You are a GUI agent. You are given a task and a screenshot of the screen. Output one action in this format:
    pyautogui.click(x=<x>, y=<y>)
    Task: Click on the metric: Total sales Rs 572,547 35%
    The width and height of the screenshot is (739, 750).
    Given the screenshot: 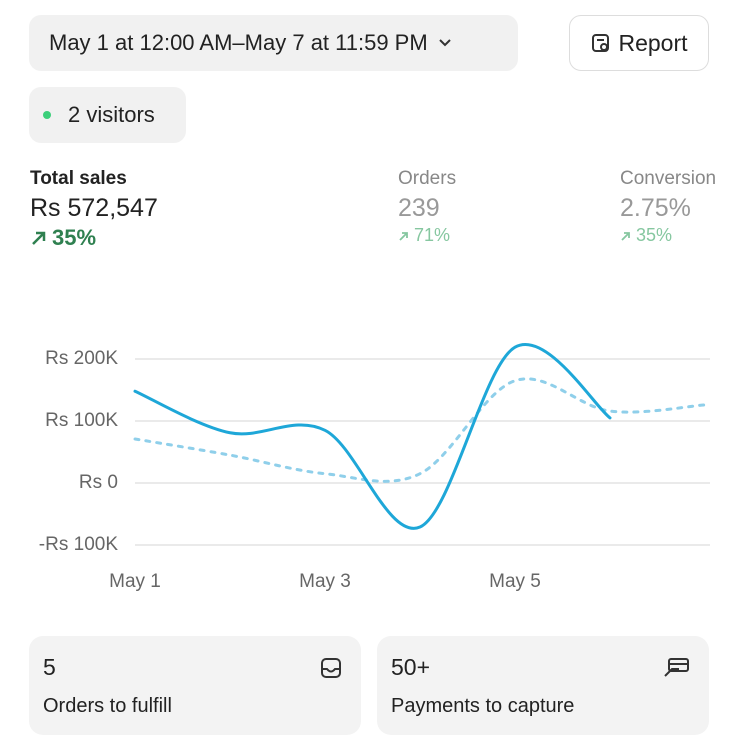 What is the action you would take?
    pyautogui.click(x=94, y=209)
    